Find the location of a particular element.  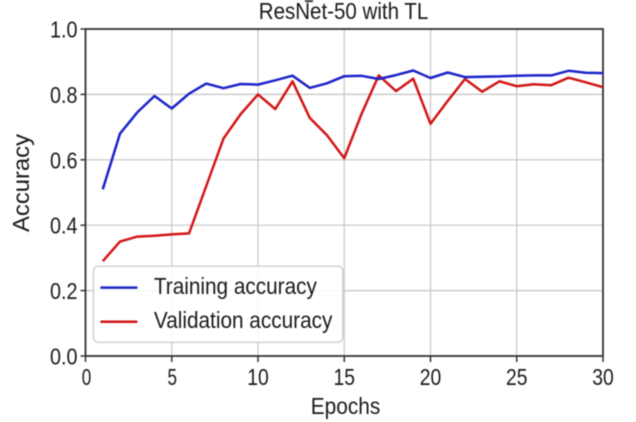

svg-text: 0 is located at coordinates (87, 377).